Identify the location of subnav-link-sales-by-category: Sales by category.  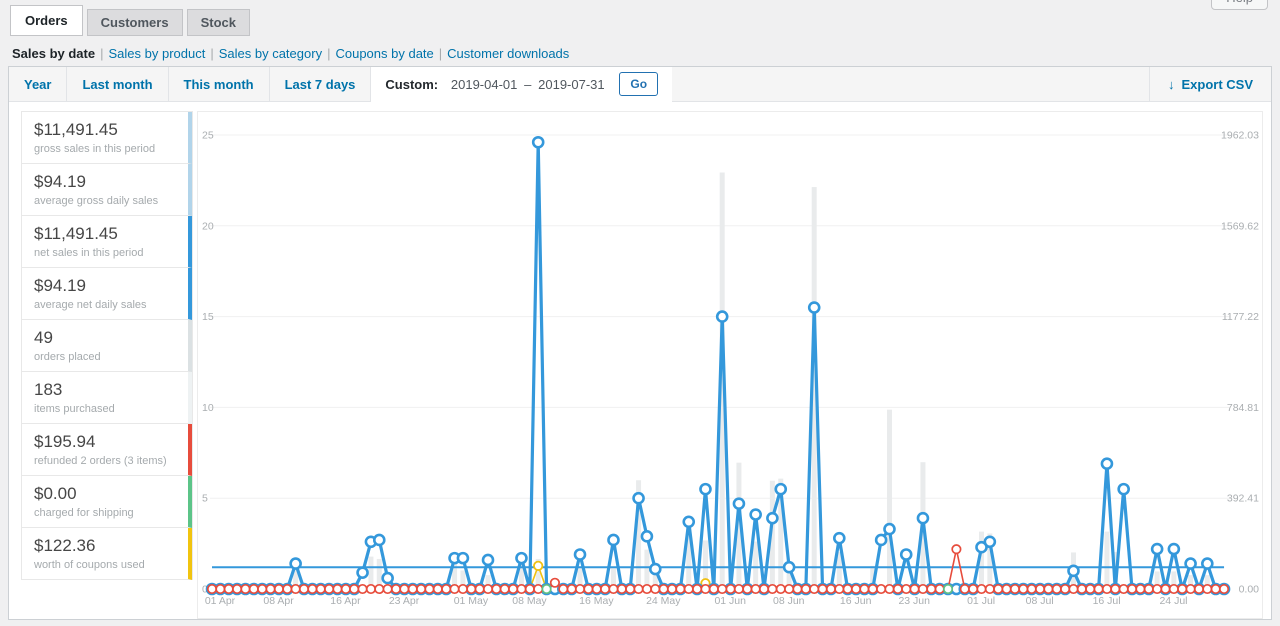
(270, 53).